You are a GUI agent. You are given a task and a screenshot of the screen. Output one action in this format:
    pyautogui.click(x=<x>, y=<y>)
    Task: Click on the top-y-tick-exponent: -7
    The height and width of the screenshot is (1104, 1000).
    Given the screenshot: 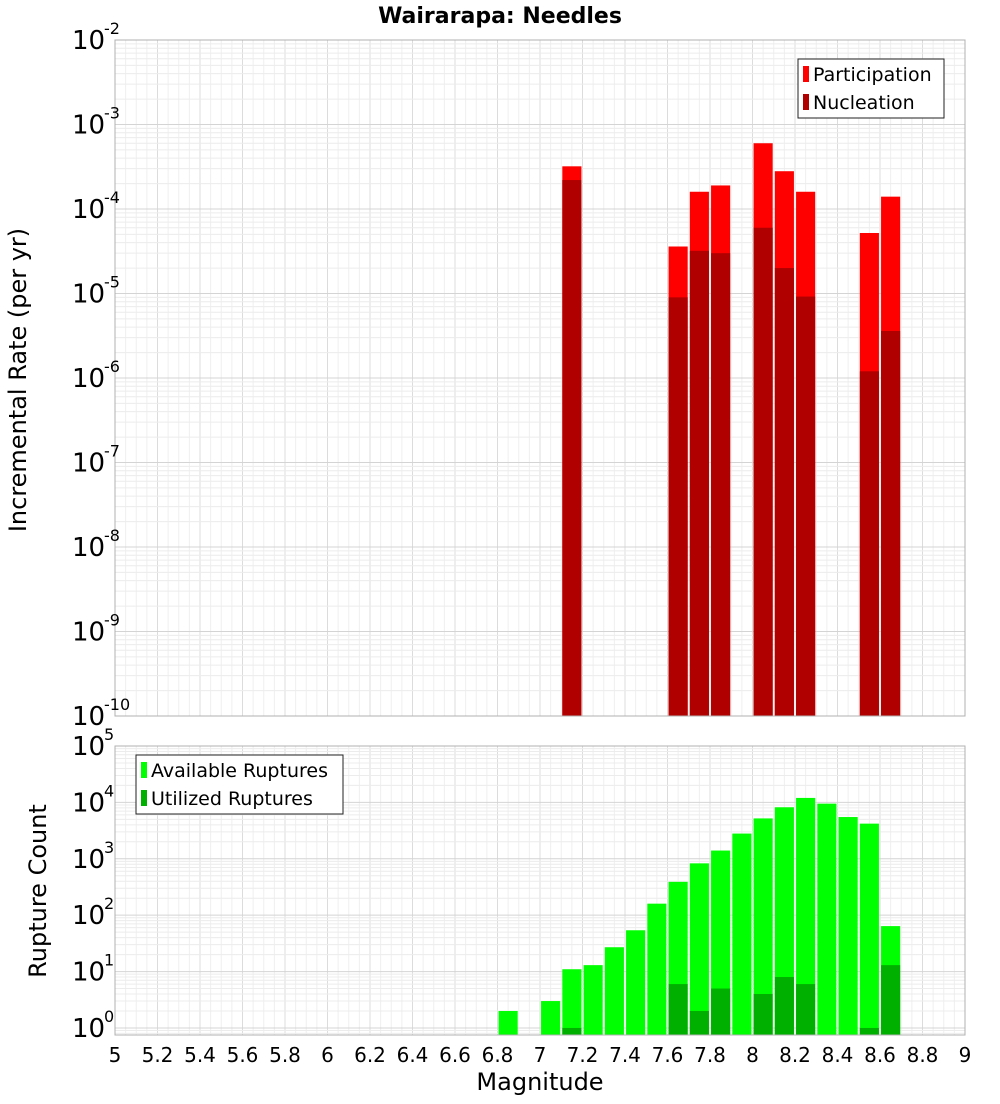 What is the action you would take?
    pyautogui.click(x=112, y=451)
    